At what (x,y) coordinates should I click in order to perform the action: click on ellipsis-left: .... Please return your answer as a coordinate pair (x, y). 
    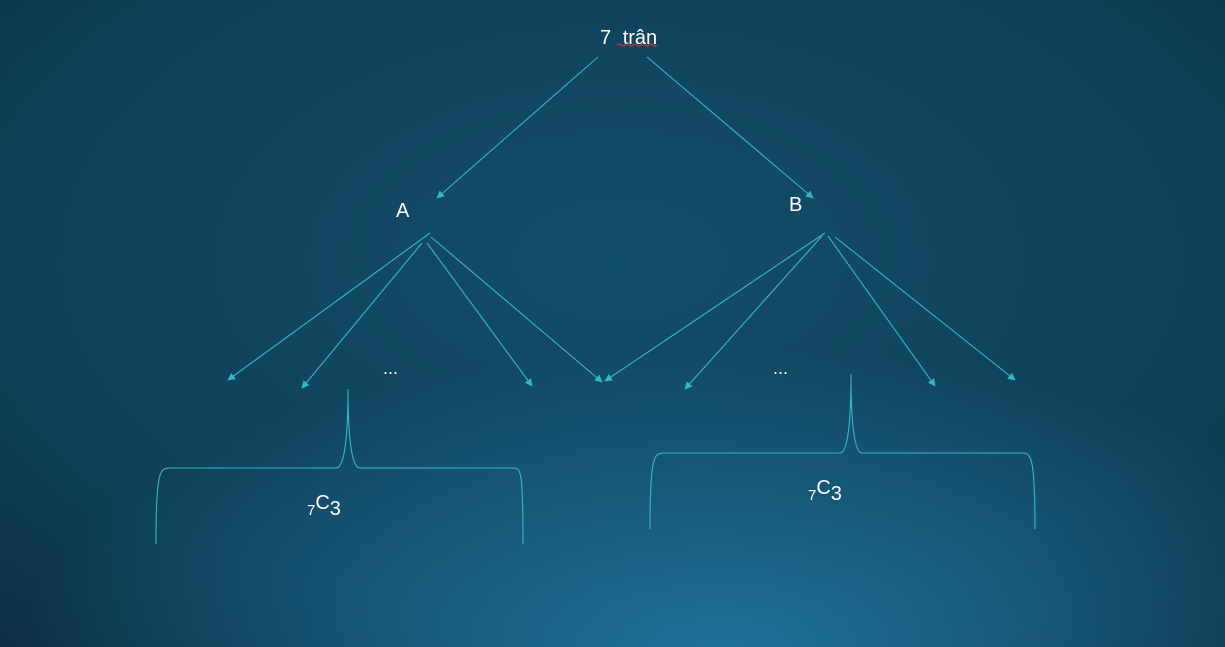
    Looking at the image, I should click on (390, 368).